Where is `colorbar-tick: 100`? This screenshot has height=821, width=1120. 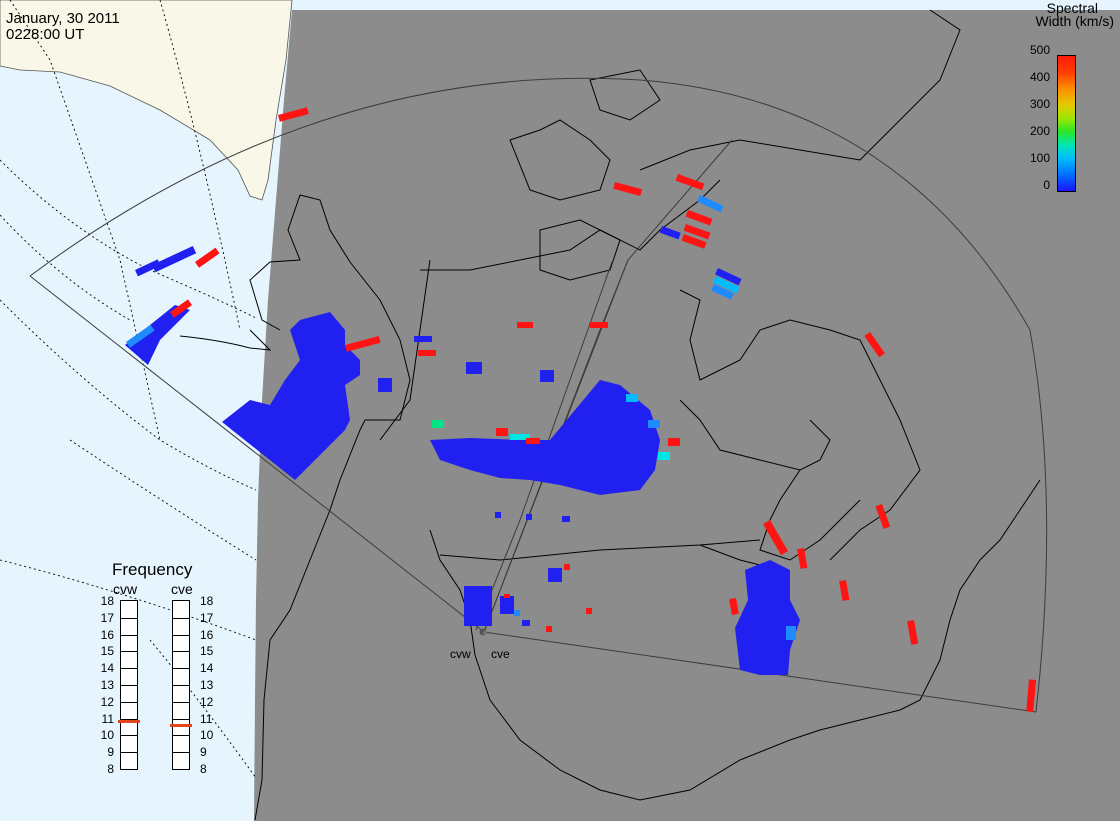 colorbar-tick: 100 is located at coordinates (1039, 158).